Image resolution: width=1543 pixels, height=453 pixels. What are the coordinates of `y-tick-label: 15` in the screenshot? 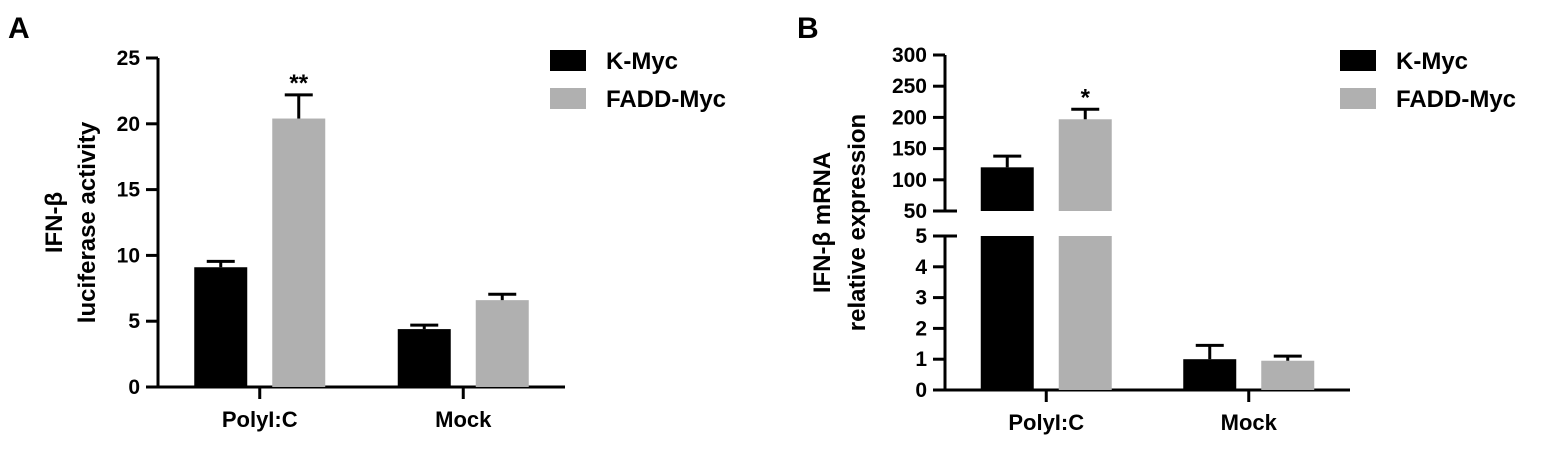 It's located at (129, 190).